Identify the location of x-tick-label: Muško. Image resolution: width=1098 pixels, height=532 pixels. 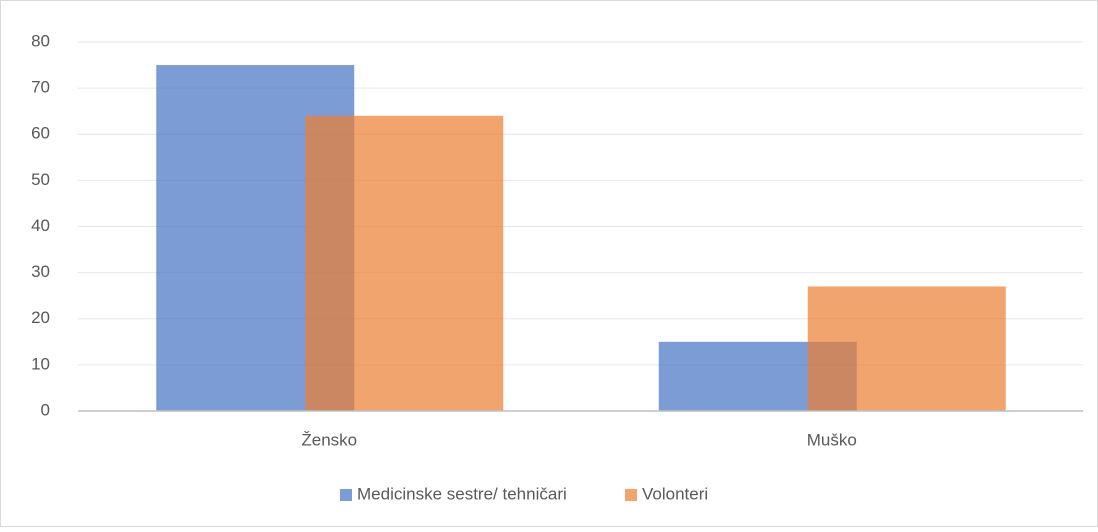
(832, 439).